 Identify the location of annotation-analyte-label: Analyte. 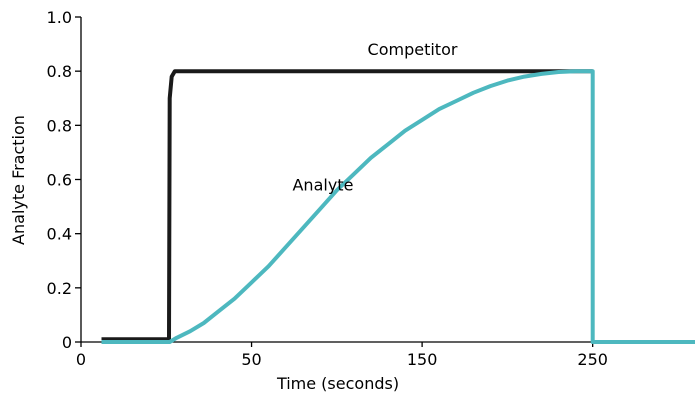
(322, 184).